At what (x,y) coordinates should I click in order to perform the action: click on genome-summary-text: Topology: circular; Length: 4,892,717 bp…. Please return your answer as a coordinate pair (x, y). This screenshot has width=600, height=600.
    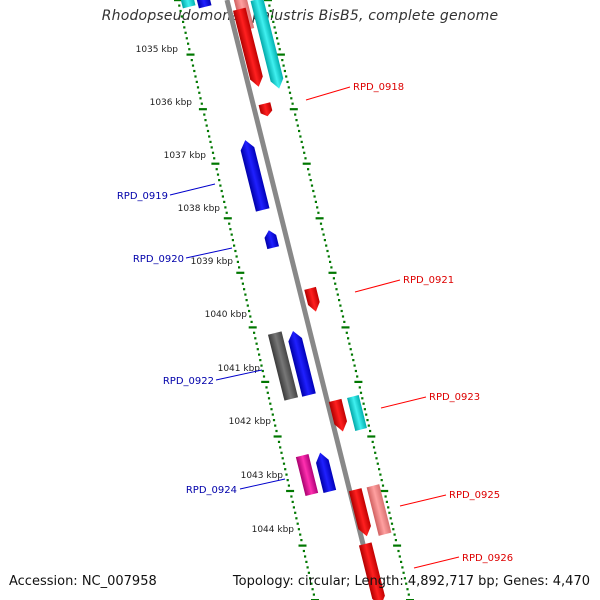
    Looking at the image, I should click on (411, 581).